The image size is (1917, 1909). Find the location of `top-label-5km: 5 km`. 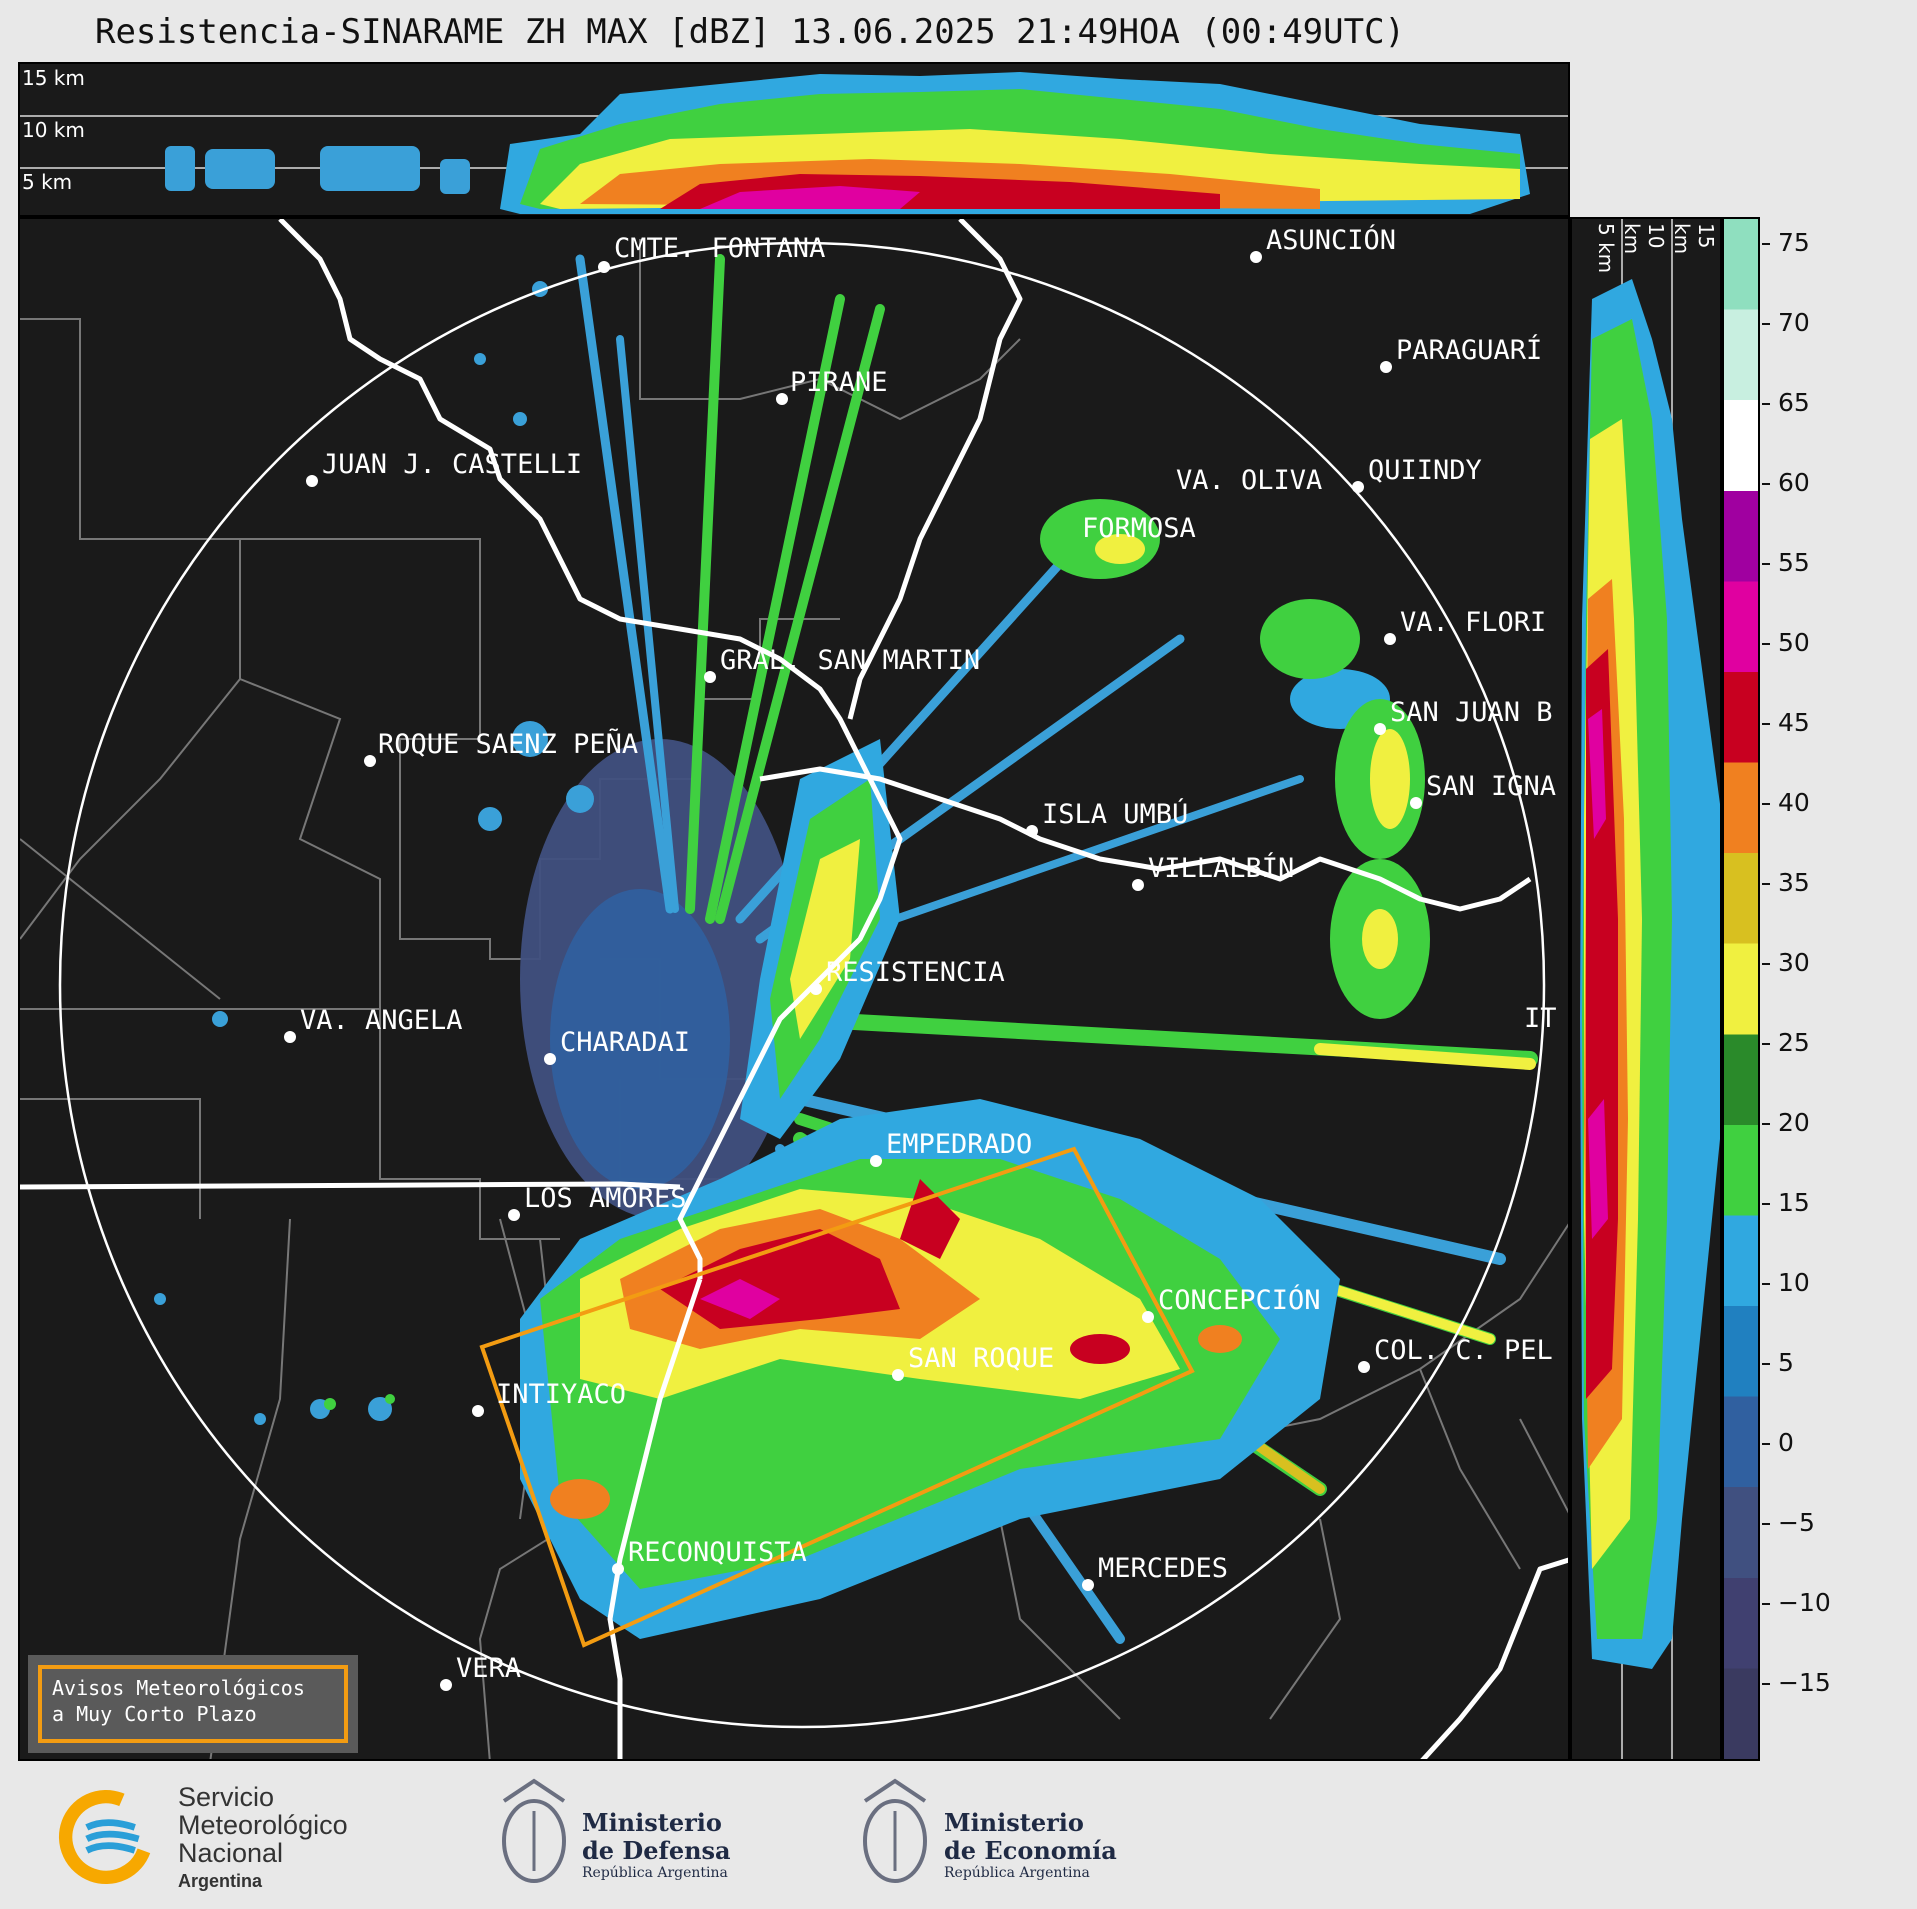

top-label-5km: 5 km is located at coordinates (47, 182).